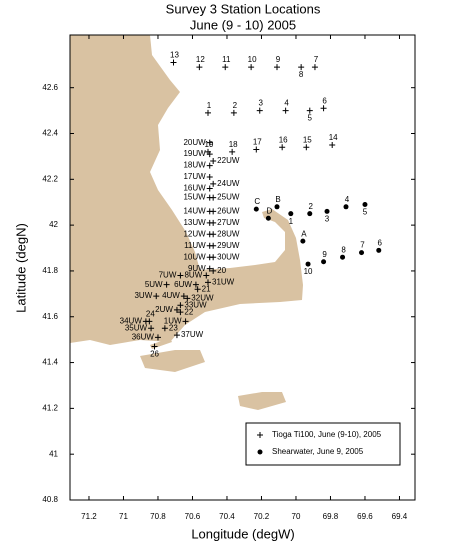 The image size is (458, 544). I want to click on station-label: 9UW, so click(197, 268).